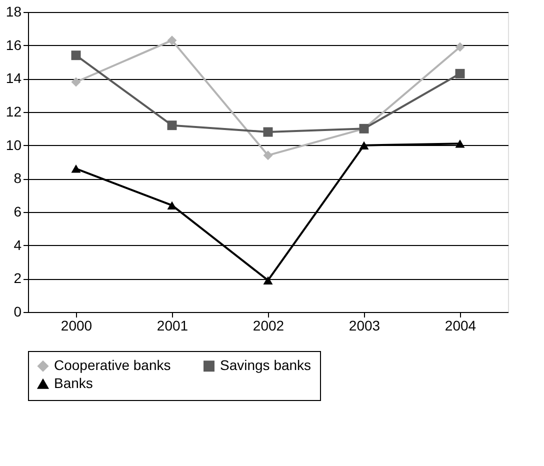  I want to click on x-tick-label: 2001, so click(172, 326).